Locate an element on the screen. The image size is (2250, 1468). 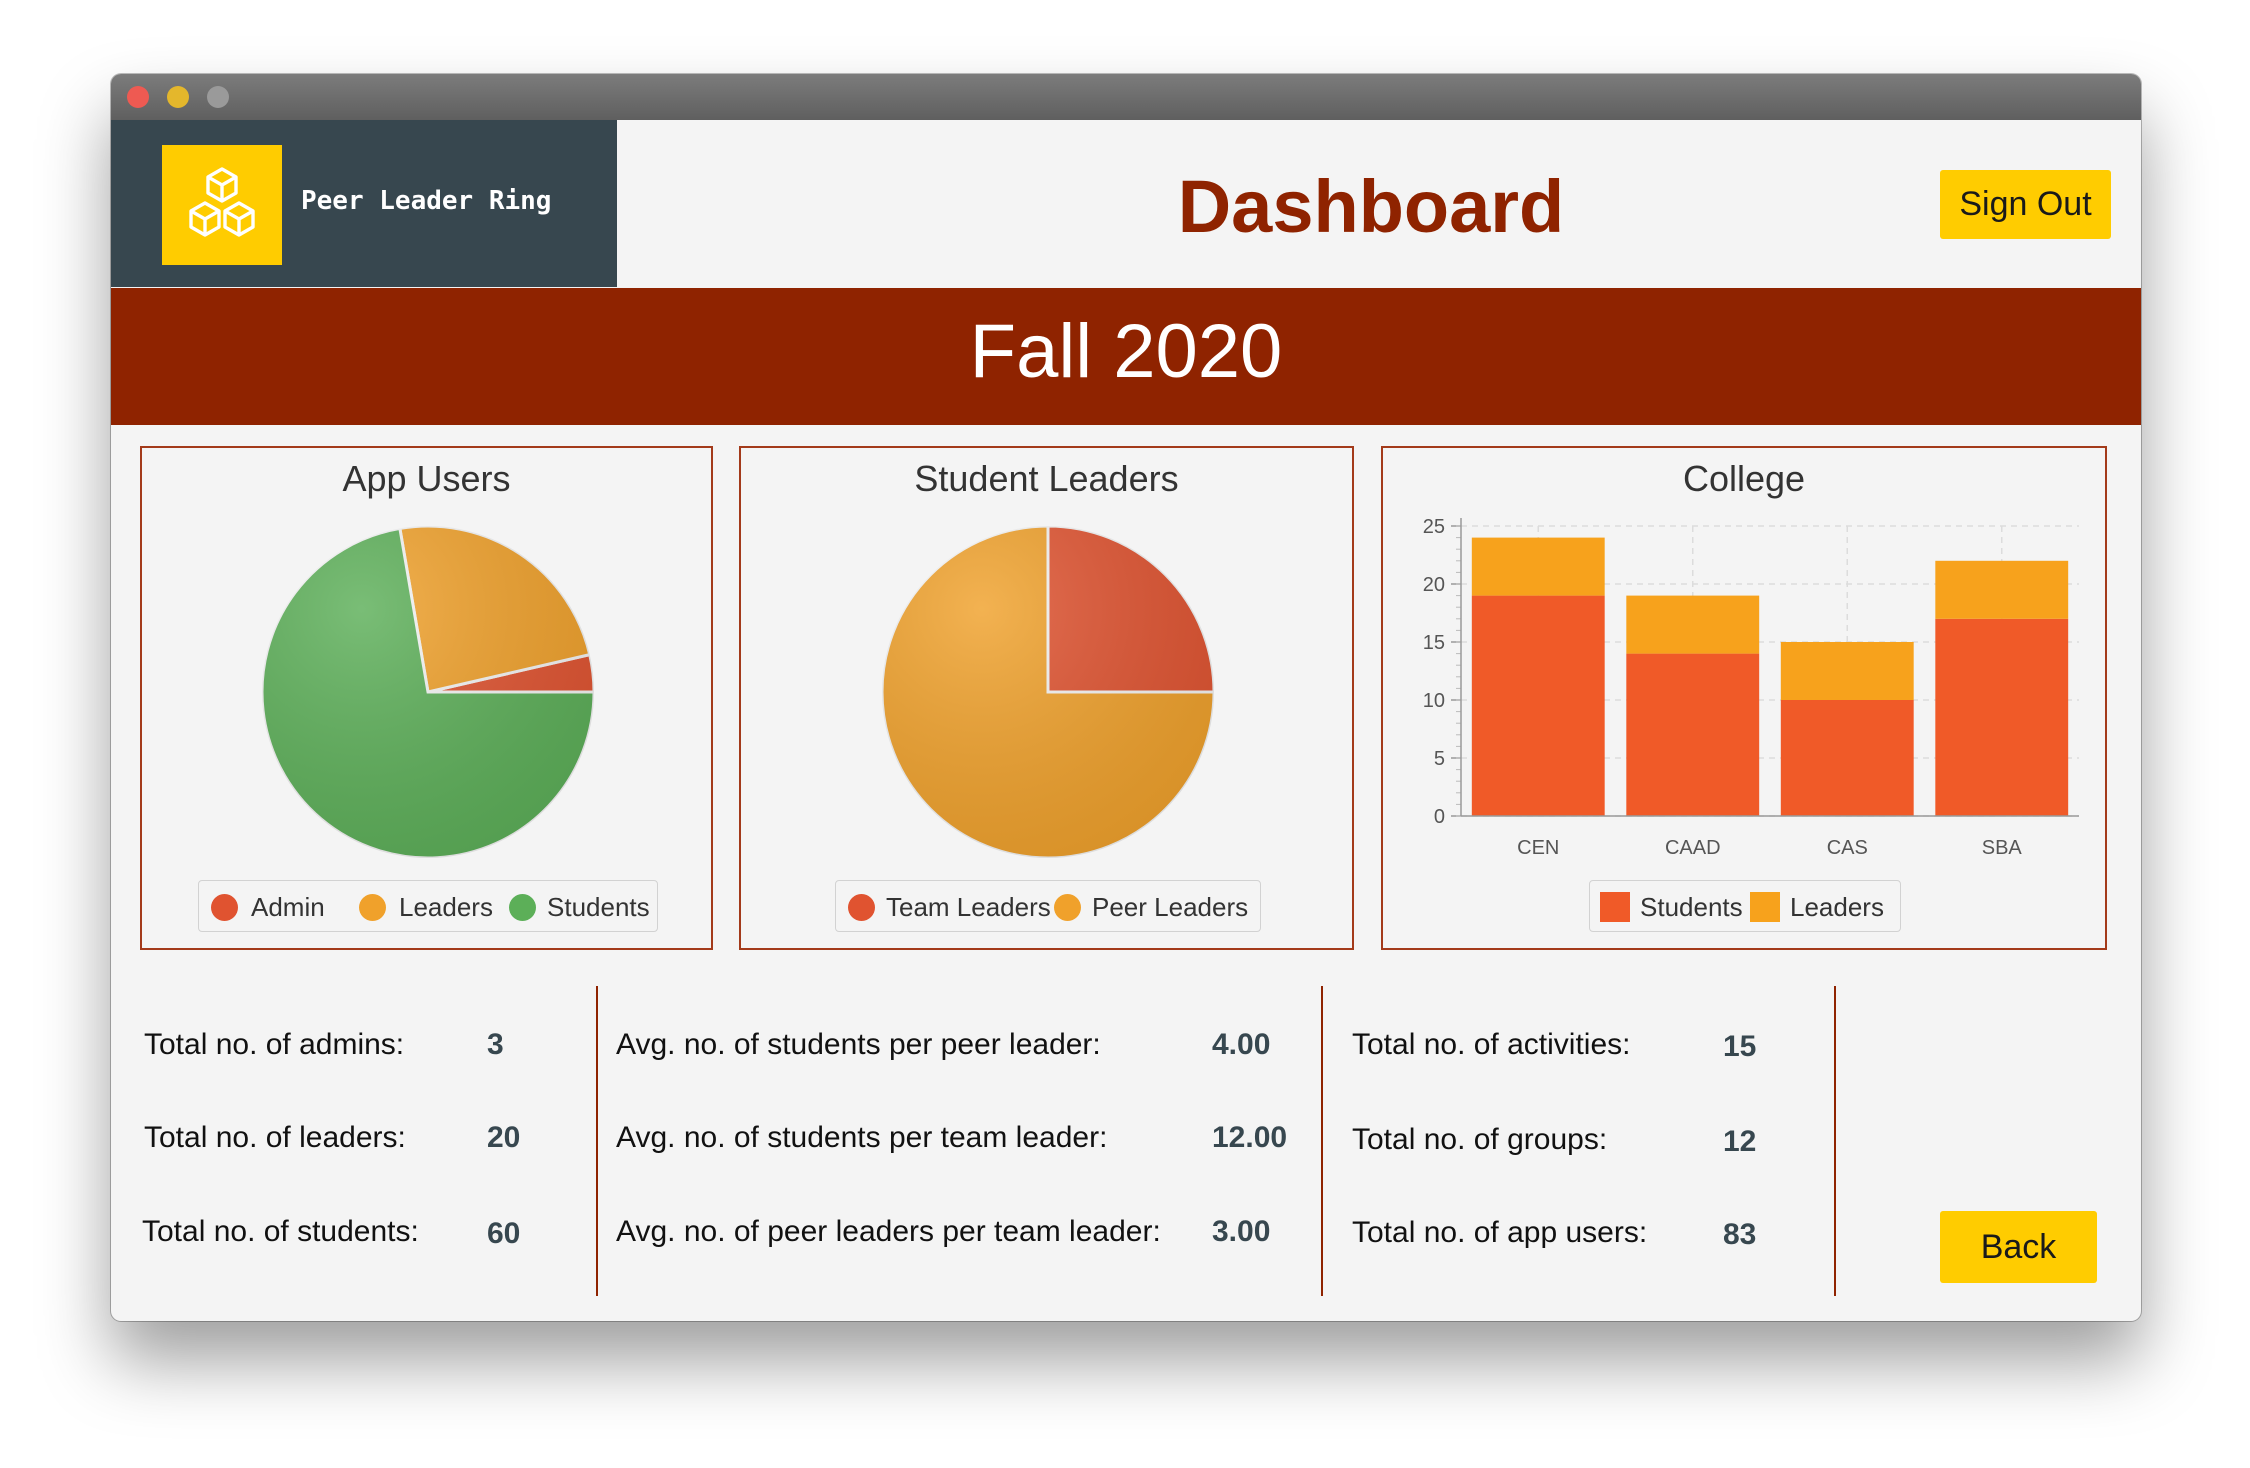
legend-label-leaders: Leaders is located at coordinates (446, 907).